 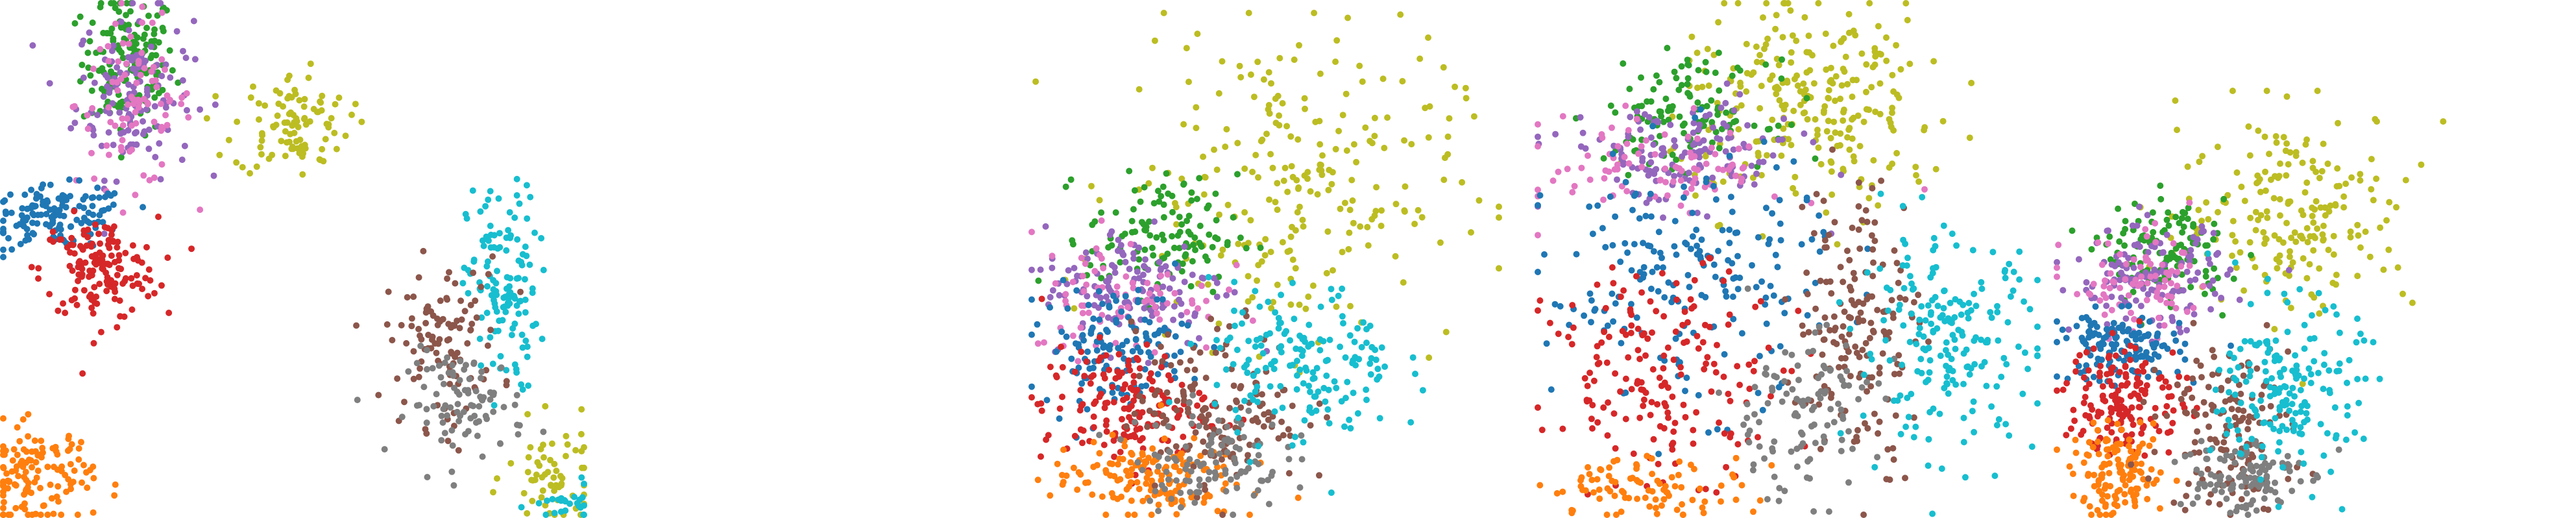 I want to click on scatter-point-panel1-cluster11, so click(x=567, y=445).